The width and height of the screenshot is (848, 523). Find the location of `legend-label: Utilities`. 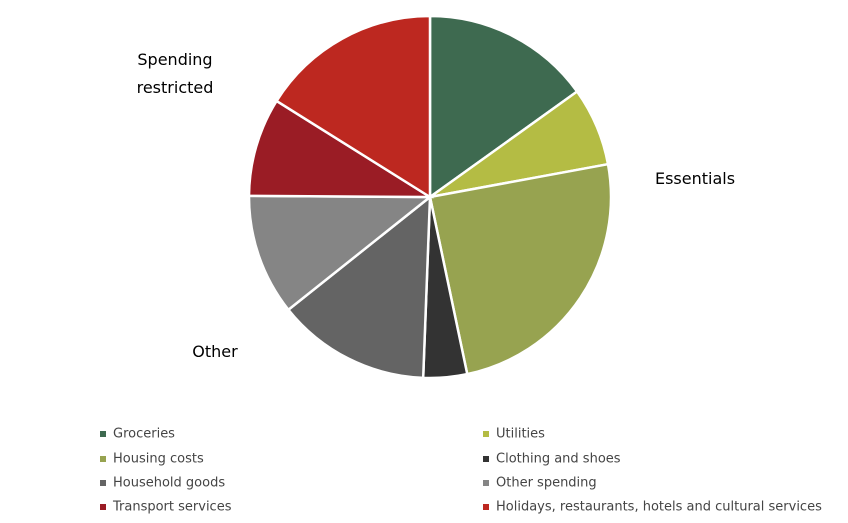

legend-label: Utilities is located at coordinates (520, 434).